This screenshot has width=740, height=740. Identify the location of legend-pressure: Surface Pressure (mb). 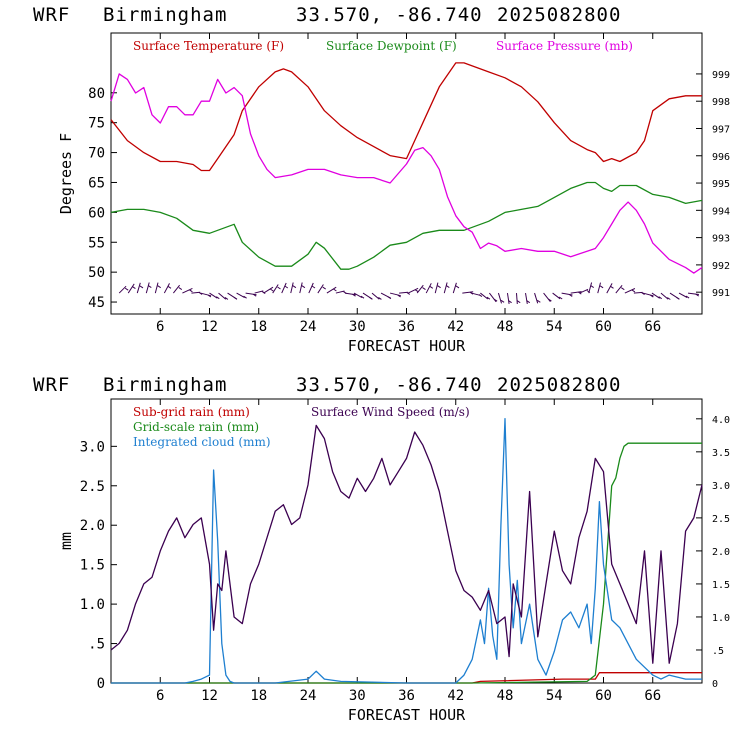
(564, 46).